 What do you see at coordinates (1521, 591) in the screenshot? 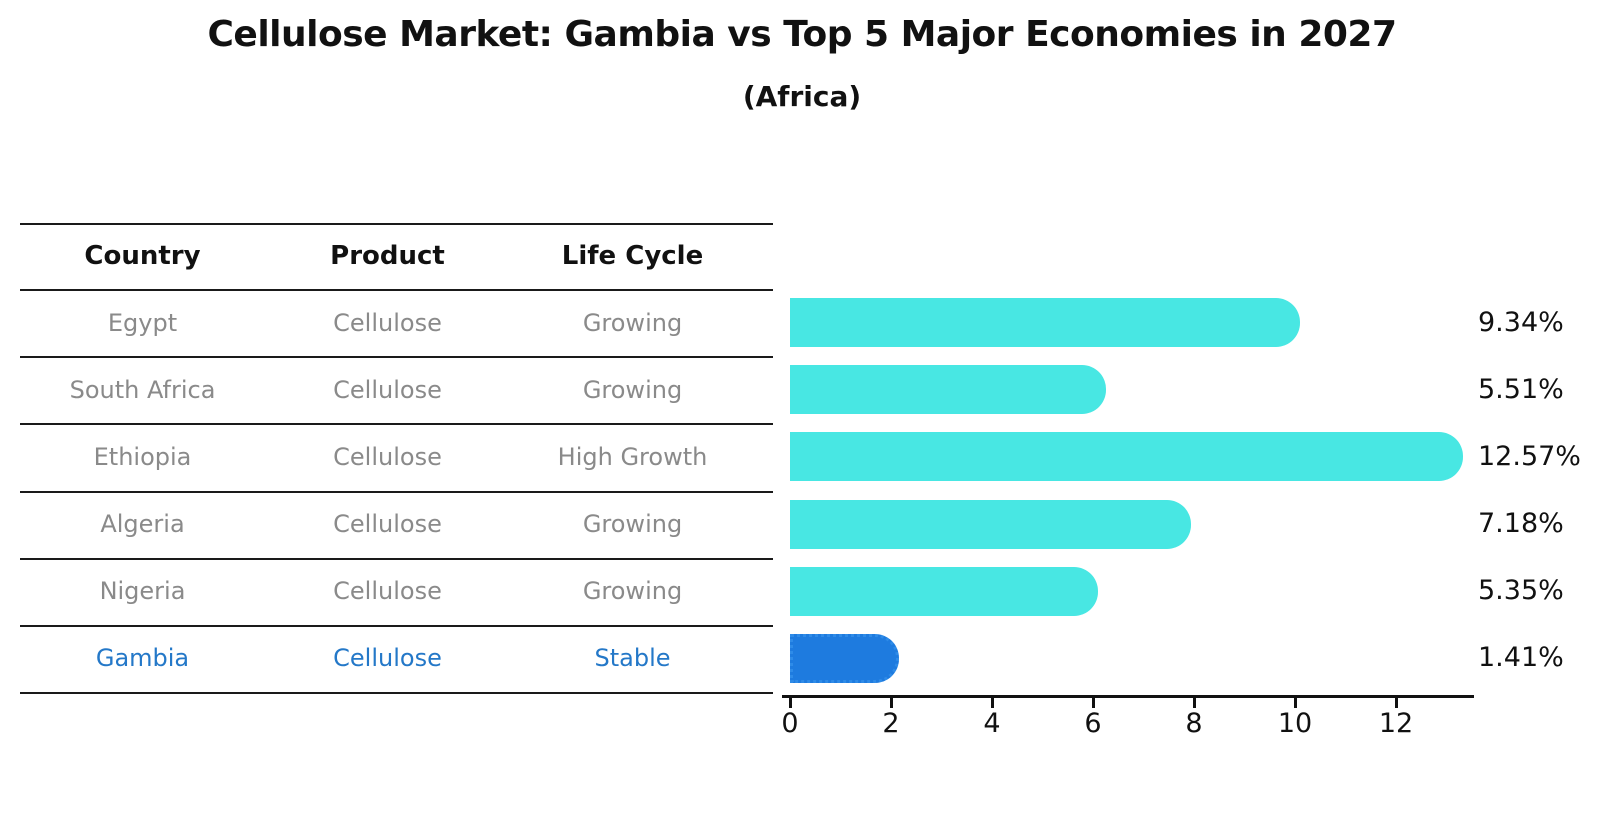
I see `bar-value-label: 5.35%` at bounding box center [1521, 591].